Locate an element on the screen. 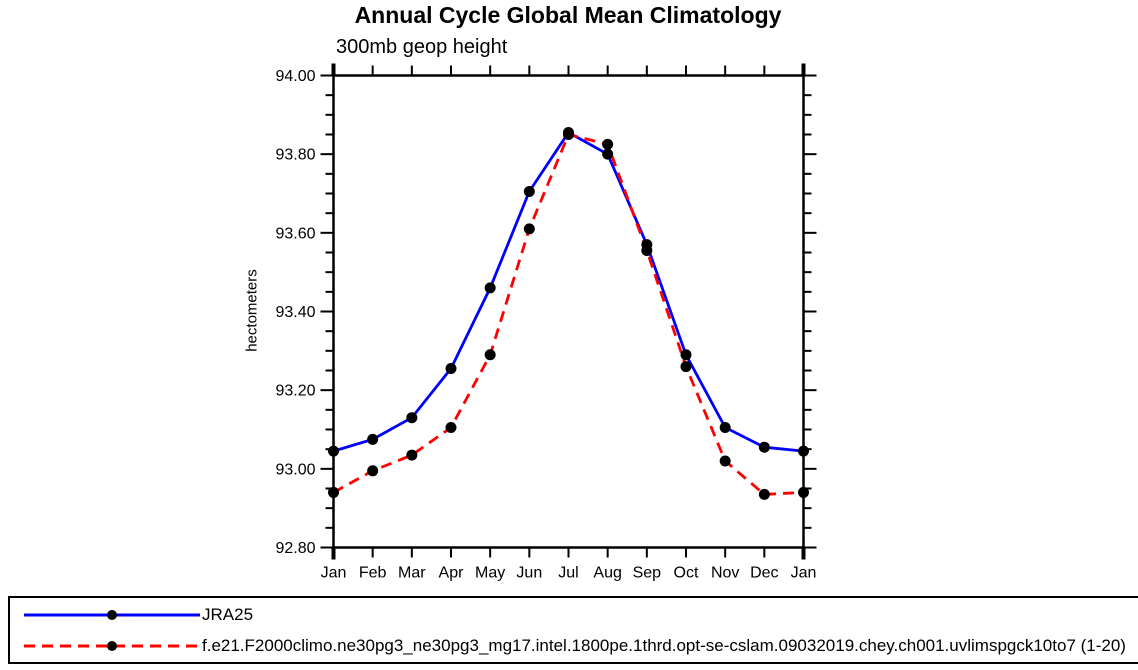  legend-line-sample-solid is located at coordinates (112, 614).